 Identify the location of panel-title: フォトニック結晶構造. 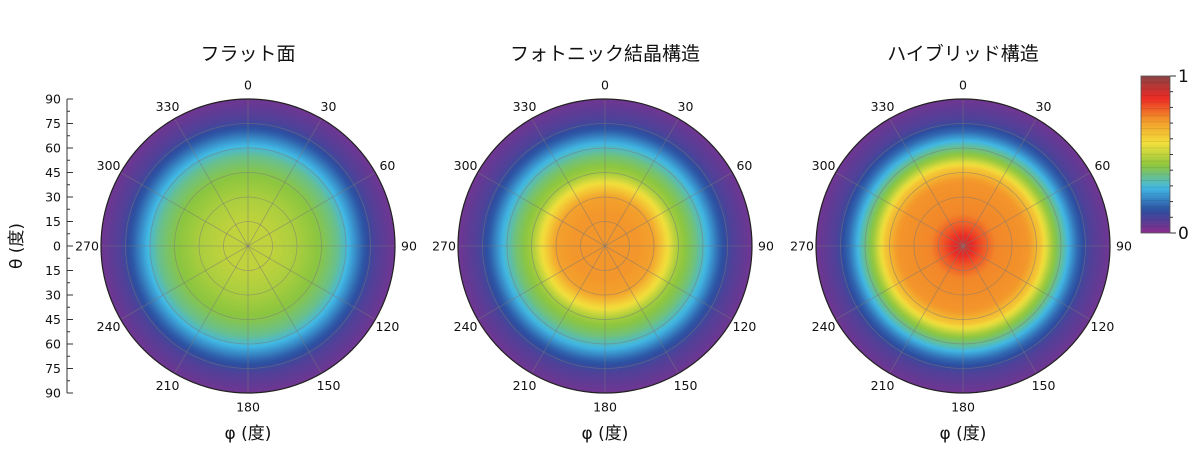
(605, 54).